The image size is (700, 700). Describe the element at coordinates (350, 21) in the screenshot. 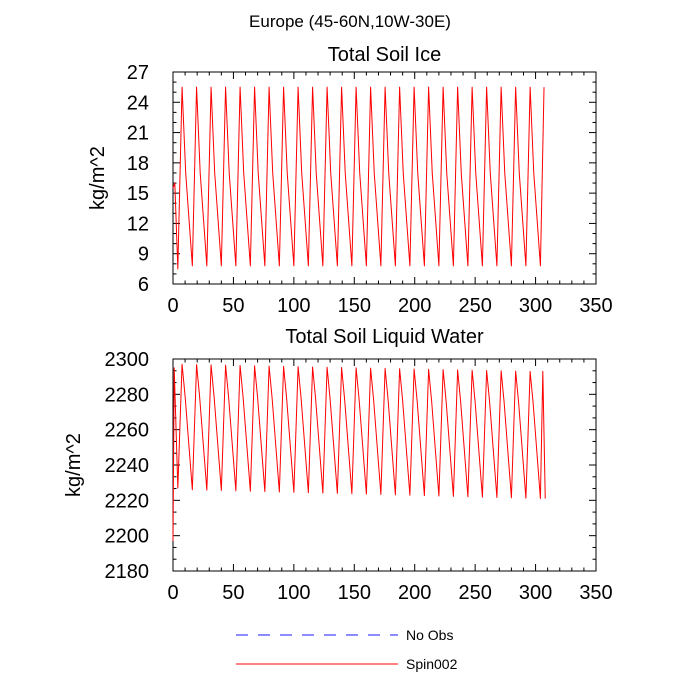

I see `figure-title: Europe (45-60N,10W-30E)` at that location.